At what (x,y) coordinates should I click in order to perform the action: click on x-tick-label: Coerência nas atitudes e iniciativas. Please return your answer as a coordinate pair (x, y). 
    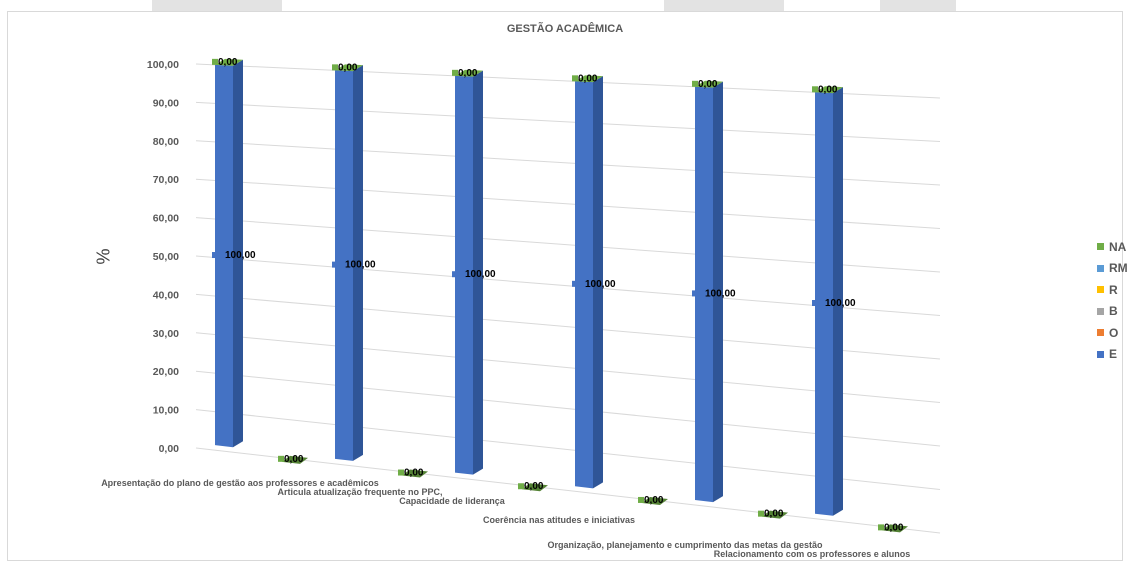
    Looking at the image, I should click on (559, 520).